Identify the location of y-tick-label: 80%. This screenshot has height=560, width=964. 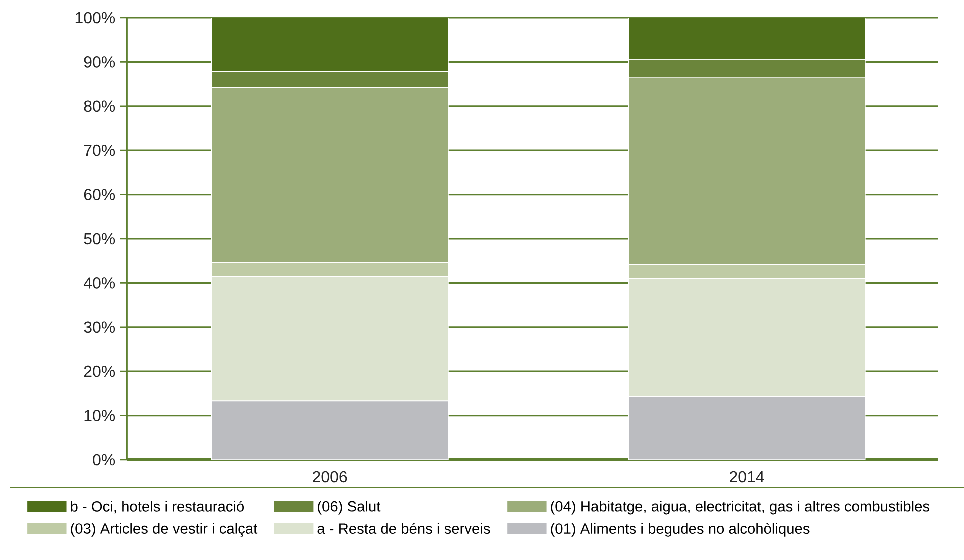
(100, 106).